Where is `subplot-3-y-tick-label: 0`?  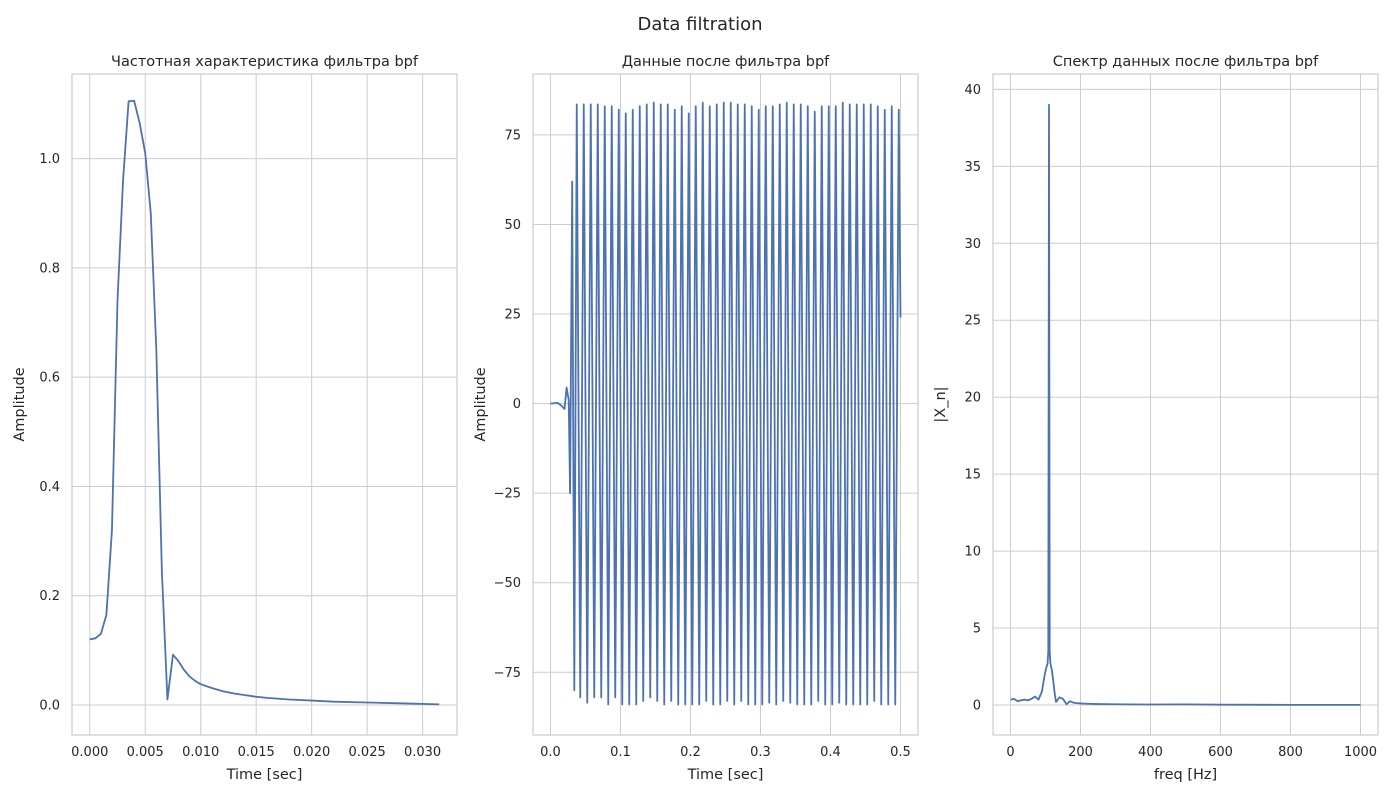
subplot-3-y-tick-label: 0 is located at coordinates (977, 705).